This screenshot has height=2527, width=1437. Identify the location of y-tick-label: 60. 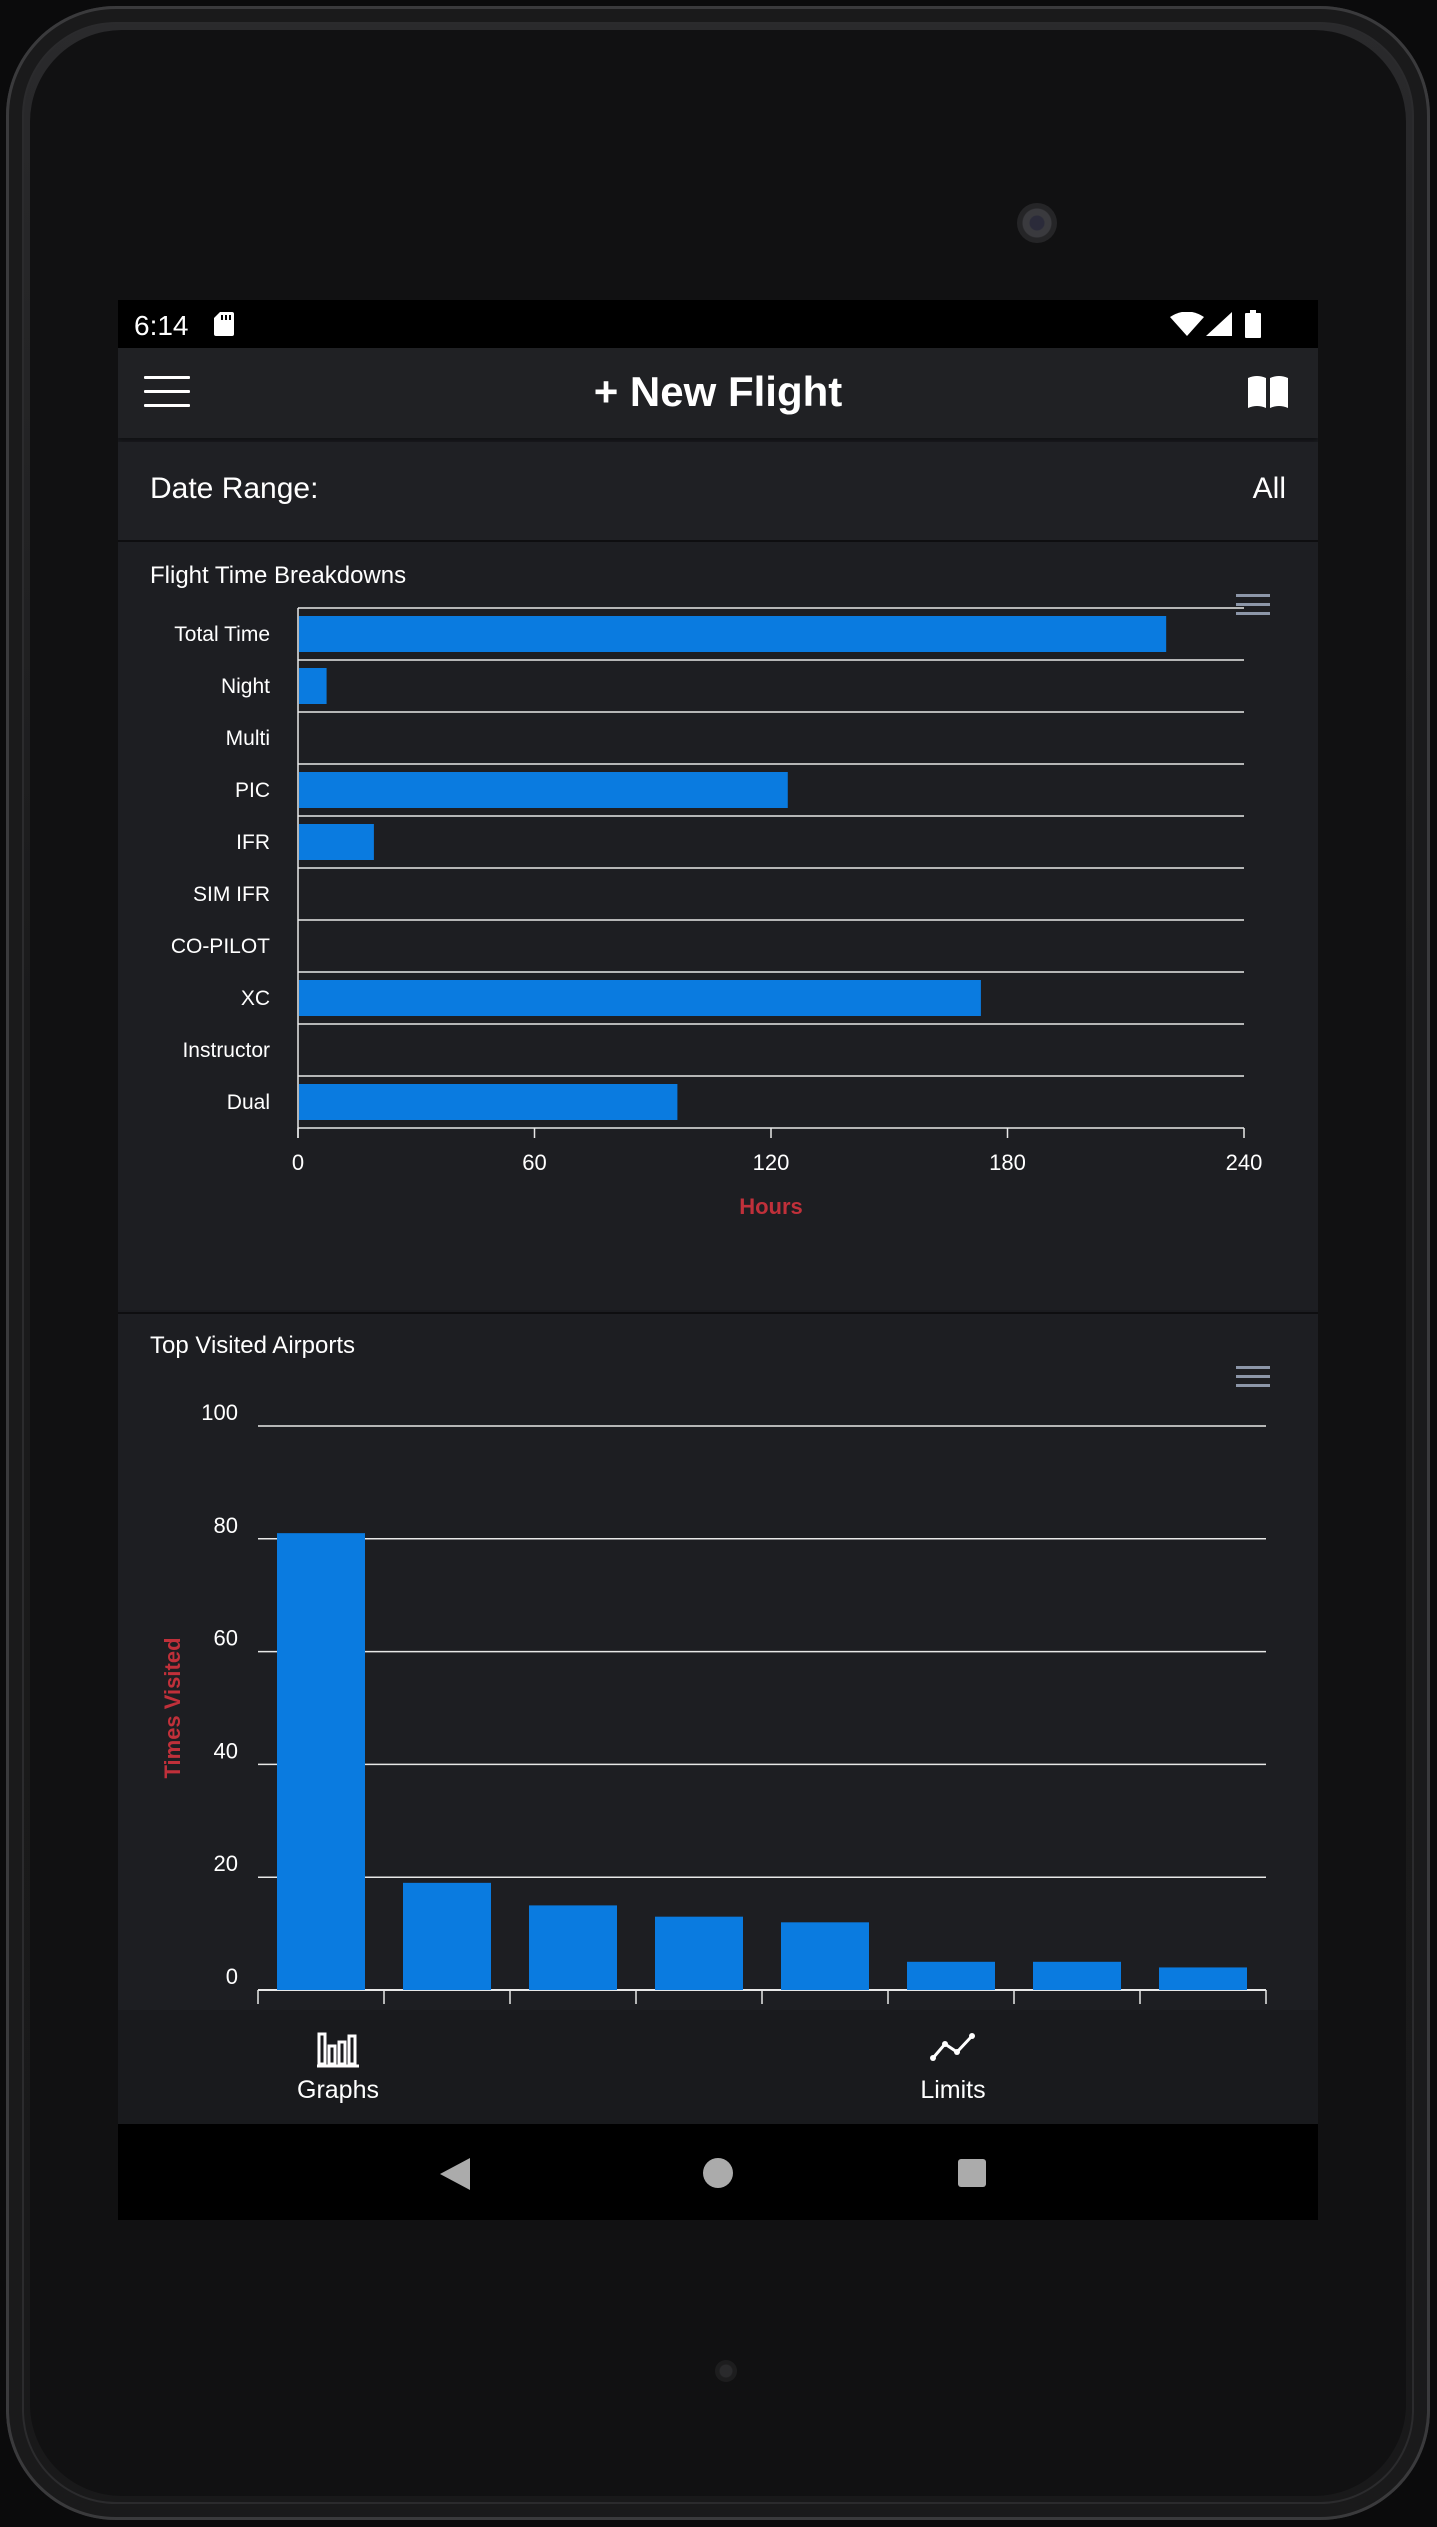
(226, 1638).